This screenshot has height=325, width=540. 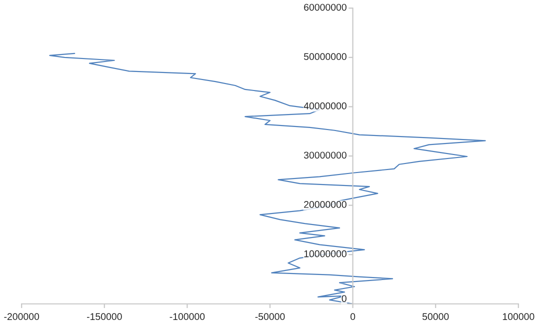 I want to click on y-tick-label: 50000000, so click(x=325, y=56).